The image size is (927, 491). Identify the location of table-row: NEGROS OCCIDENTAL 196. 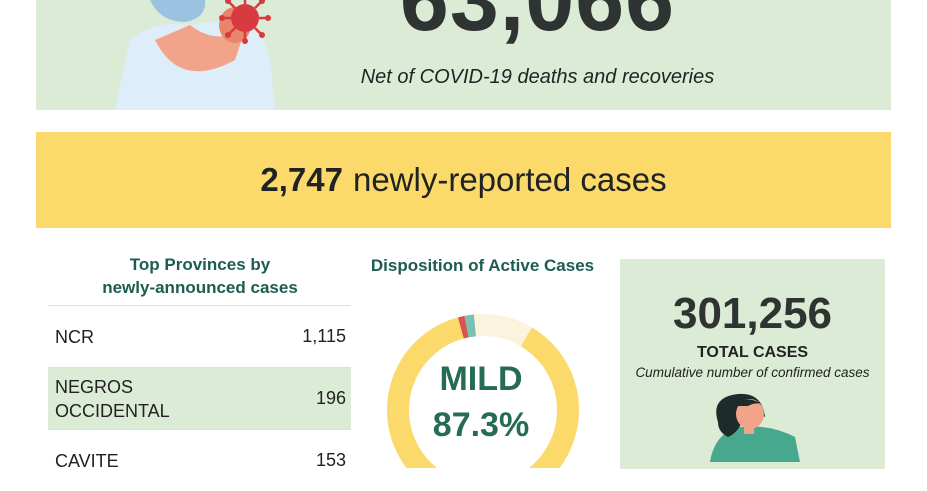
(199, 398).